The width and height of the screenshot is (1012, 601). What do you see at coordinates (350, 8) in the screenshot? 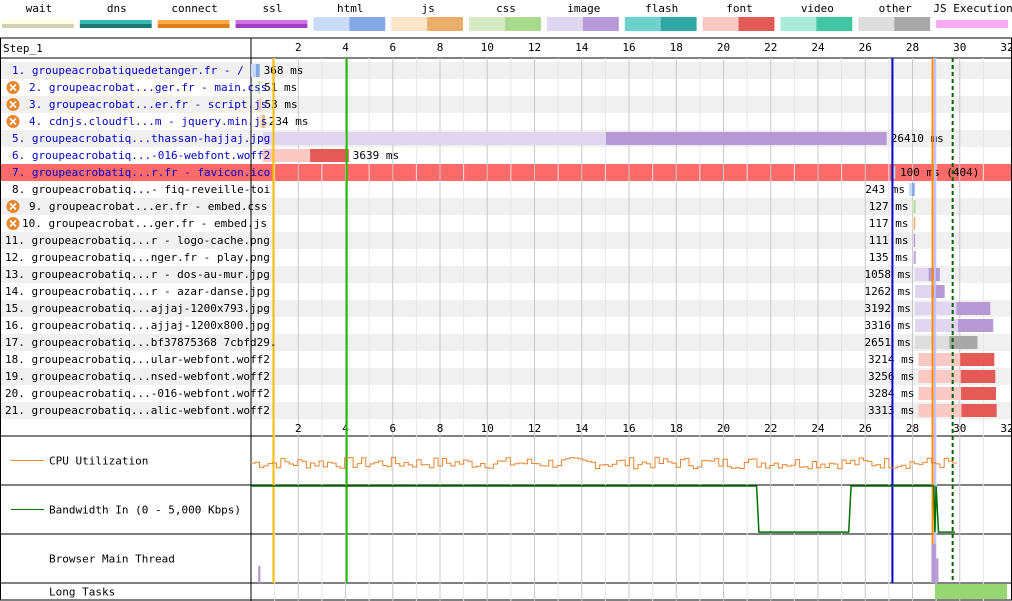
I see `legend-label-4: html` at bounding box center [350, 8].